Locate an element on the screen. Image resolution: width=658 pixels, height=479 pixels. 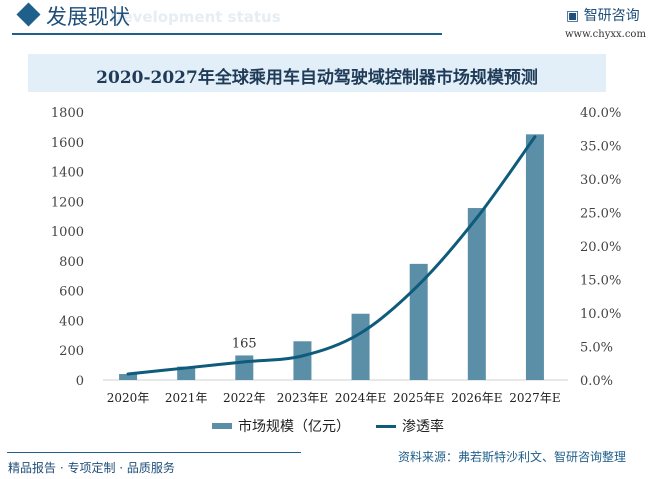
x-tick-label: 2024年E is located at coordinates (360, 398).